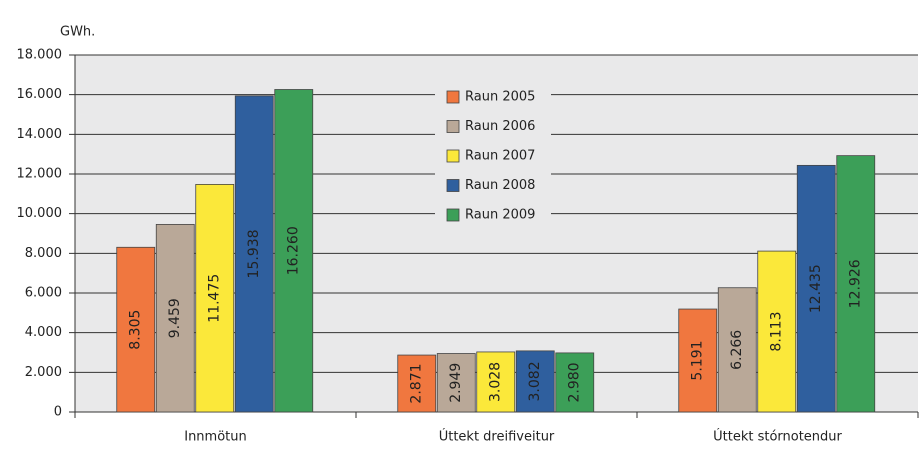 Image resolution: width=922 pixels, height=449 pixels. What do you see at coordinates (43, 253) in the screenshot?
I see `y-tick-label: 8.000` at bounding box center [43, 253].